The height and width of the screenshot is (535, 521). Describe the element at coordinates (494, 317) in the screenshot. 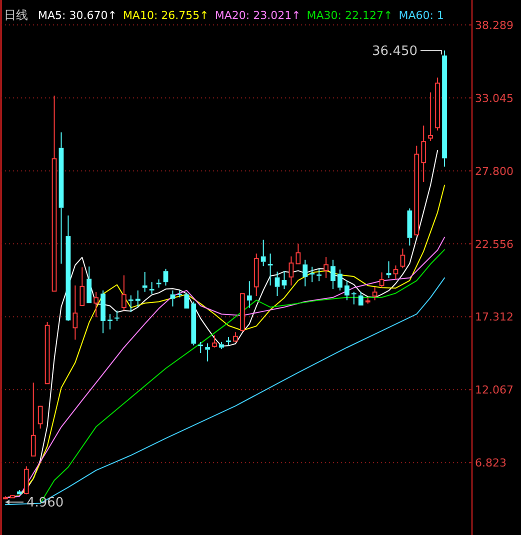

I see `y-tick-label: 17.312` at that location.